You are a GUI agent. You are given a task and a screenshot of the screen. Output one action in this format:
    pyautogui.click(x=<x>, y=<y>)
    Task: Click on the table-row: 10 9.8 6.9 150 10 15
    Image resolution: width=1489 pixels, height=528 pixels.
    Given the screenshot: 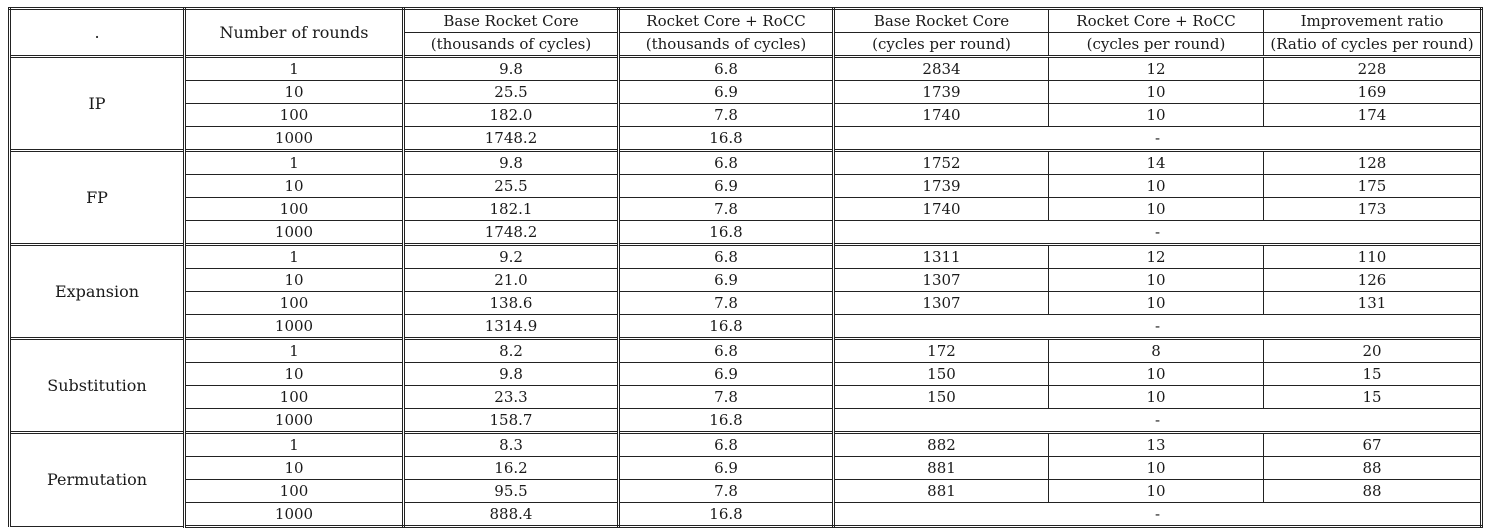 What is the action you would take?
    pyautogui.click(x=746, y=374)
    